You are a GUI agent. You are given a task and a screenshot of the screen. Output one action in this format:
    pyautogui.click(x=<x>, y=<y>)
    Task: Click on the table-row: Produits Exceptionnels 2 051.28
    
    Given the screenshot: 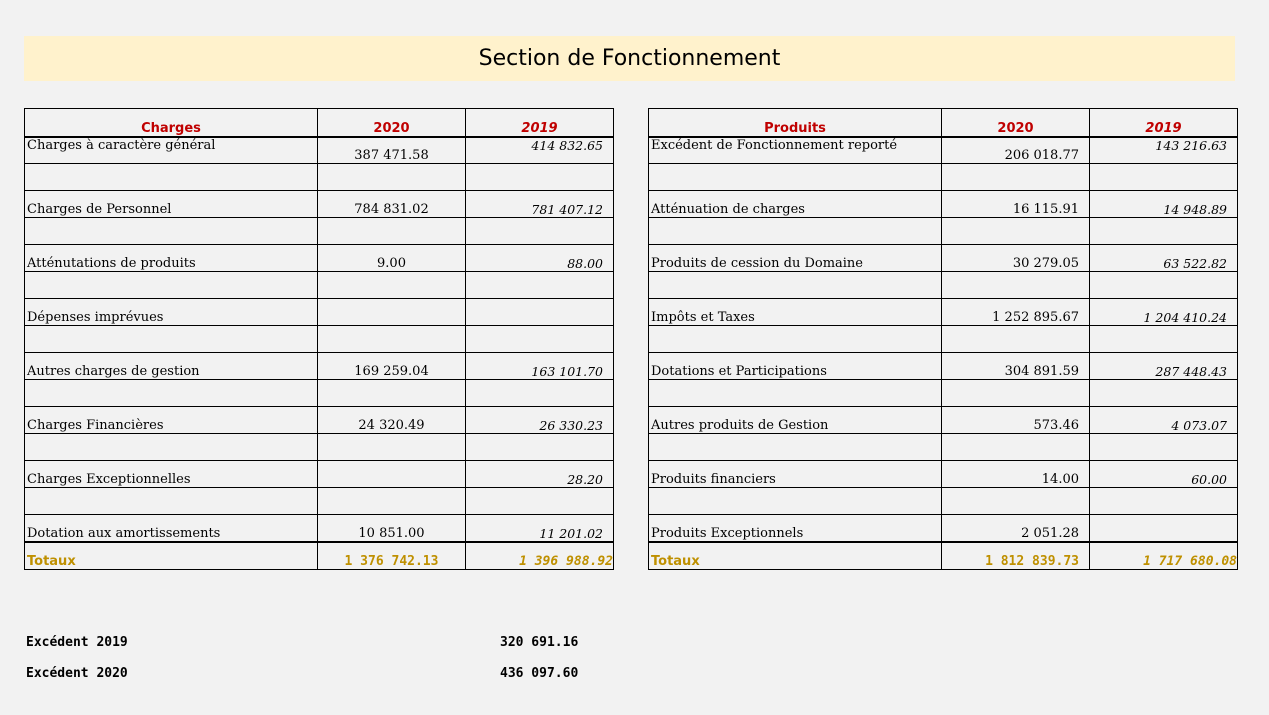 What is the action you would take?
    pyautogui.click(x=943, y=528)
    